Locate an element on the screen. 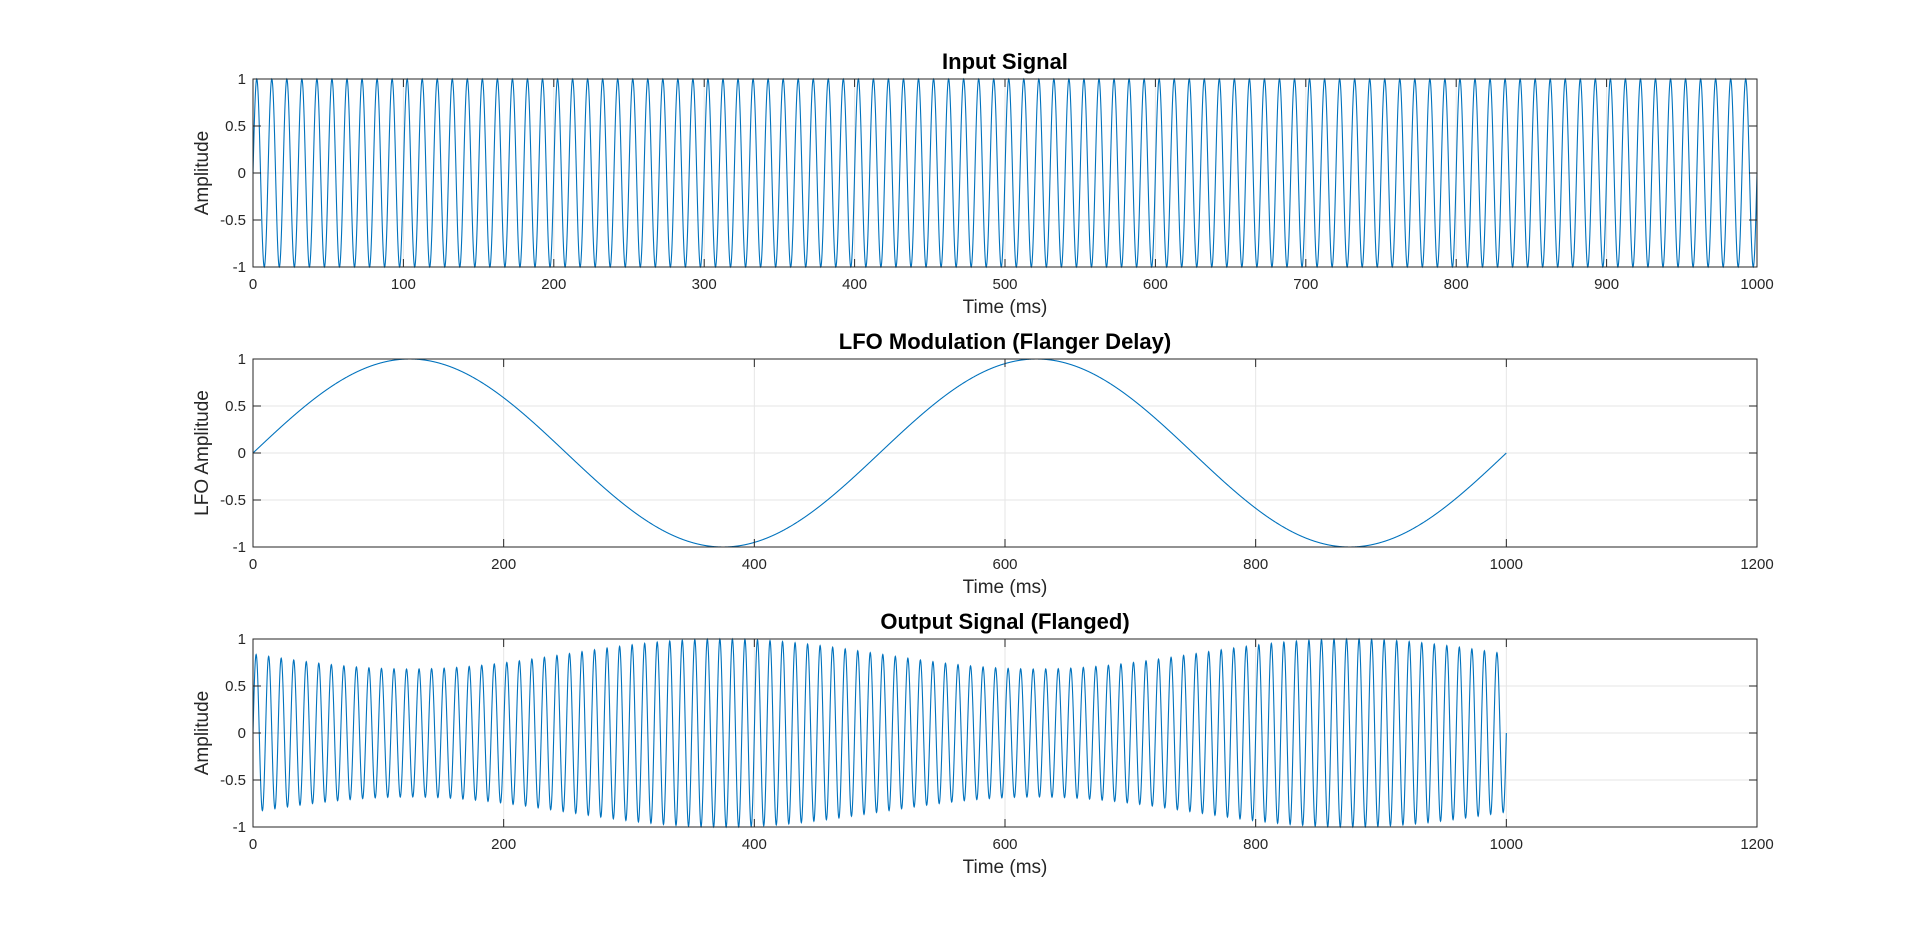  chart-title: Output Signal (Flanged) is located at coordinates (1004, 621).